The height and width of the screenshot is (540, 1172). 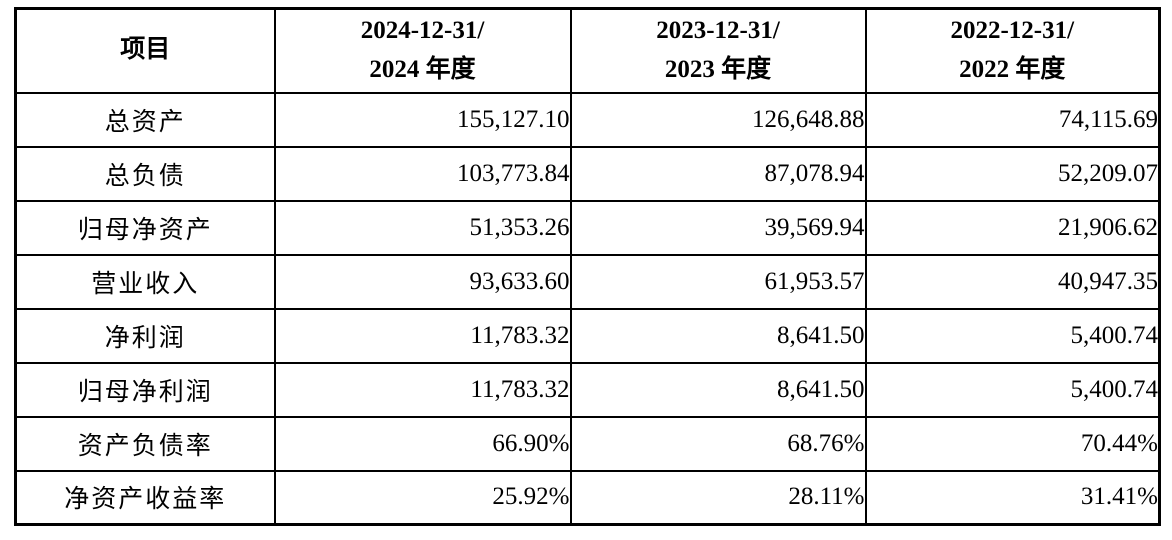 What do you see at coordinates (145, 281) in the screenshot?
I see `row-label: 营业收入` at bounding box center [145, 281].